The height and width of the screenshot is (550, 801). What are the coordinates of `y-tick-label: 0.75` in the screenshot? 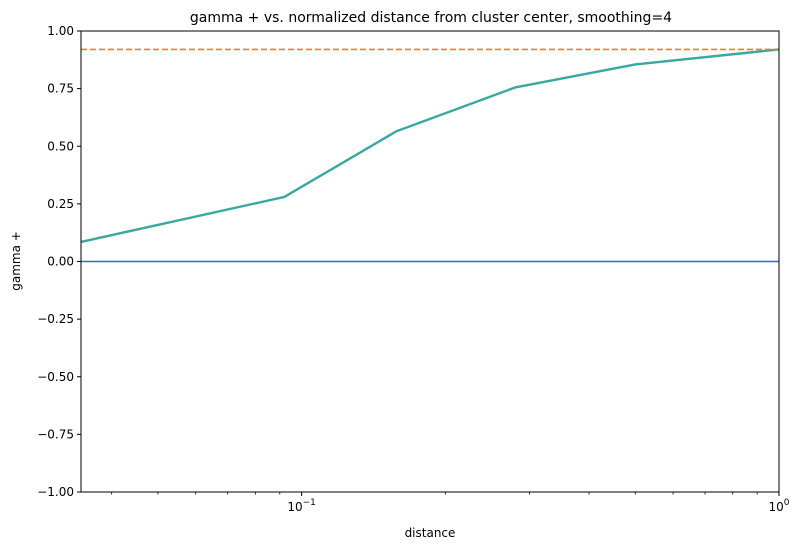 It's located at (60, 89).